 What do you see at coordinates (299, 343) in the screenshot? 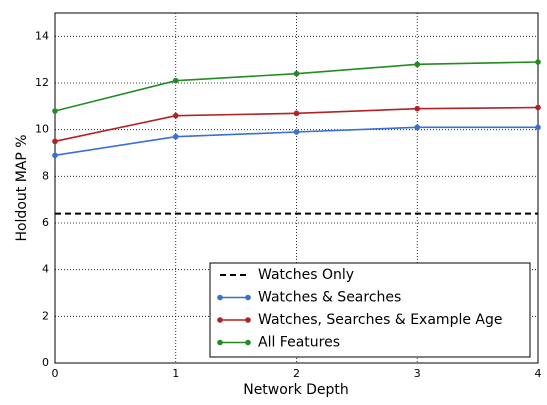
I see `legend-label: All Features` at bounding box center [299, 343].